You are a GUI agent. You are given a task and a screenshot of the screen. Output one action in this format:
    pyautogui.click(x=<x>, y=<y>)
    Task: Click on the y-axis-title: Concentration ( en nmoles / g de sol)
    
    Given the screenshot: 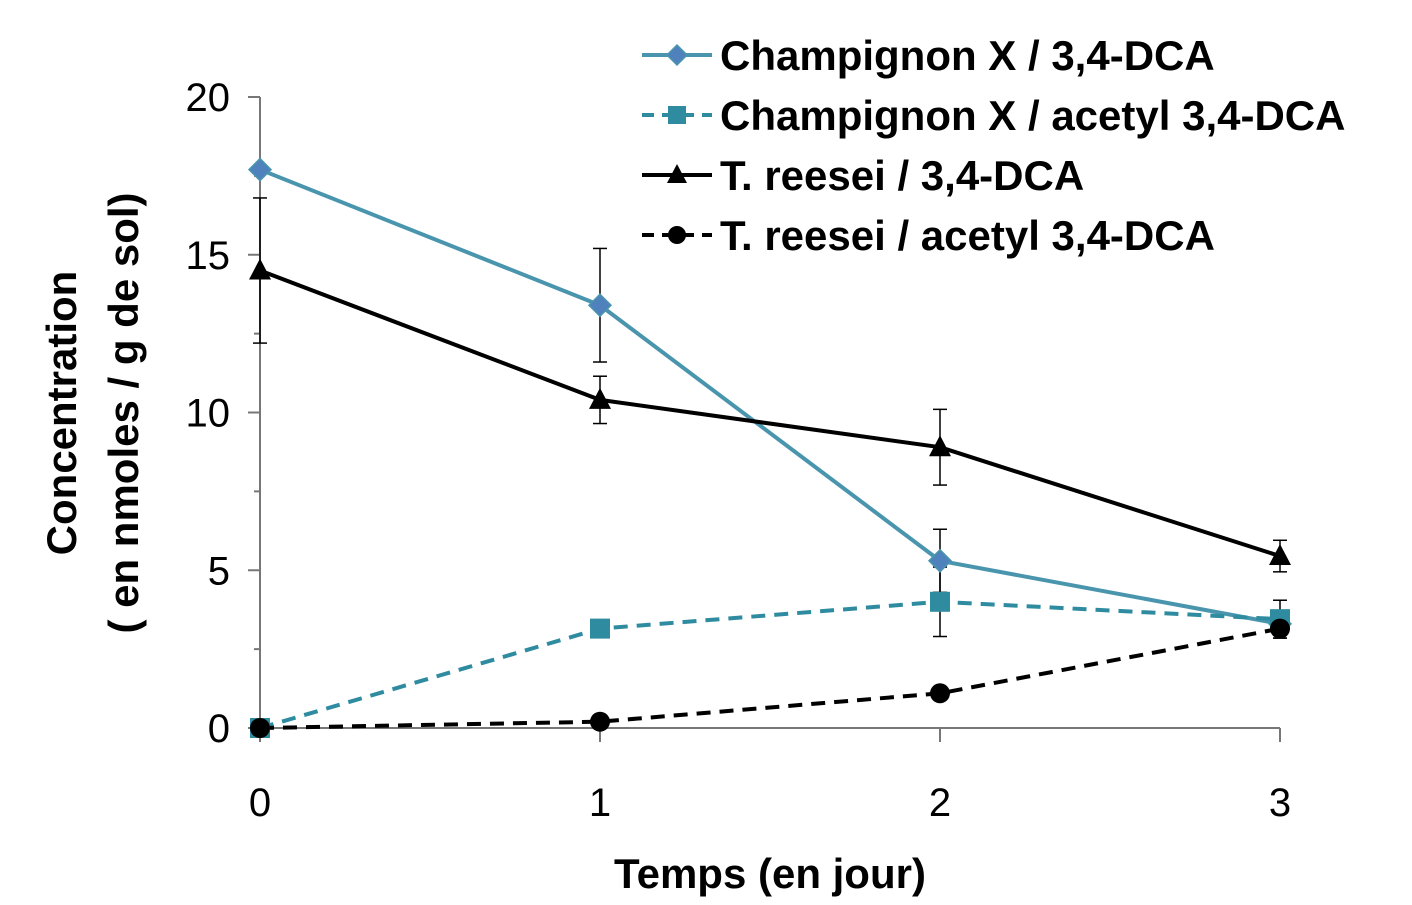 What is the action you would take?
    pyautogui.click(x=92, y=412)
    